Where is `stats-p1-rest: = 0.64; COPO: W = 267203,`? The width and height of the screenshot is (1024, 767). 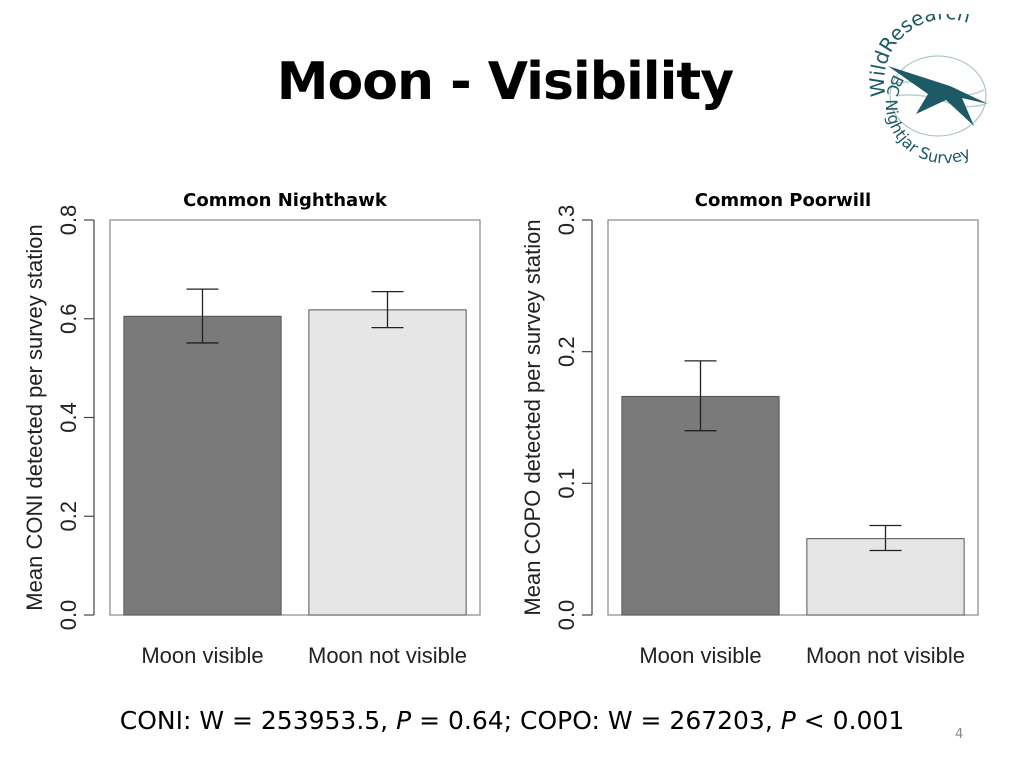
stats-p1-rest: = 0.64; COPO: W = 267203, is located at coordinates (596, 720).